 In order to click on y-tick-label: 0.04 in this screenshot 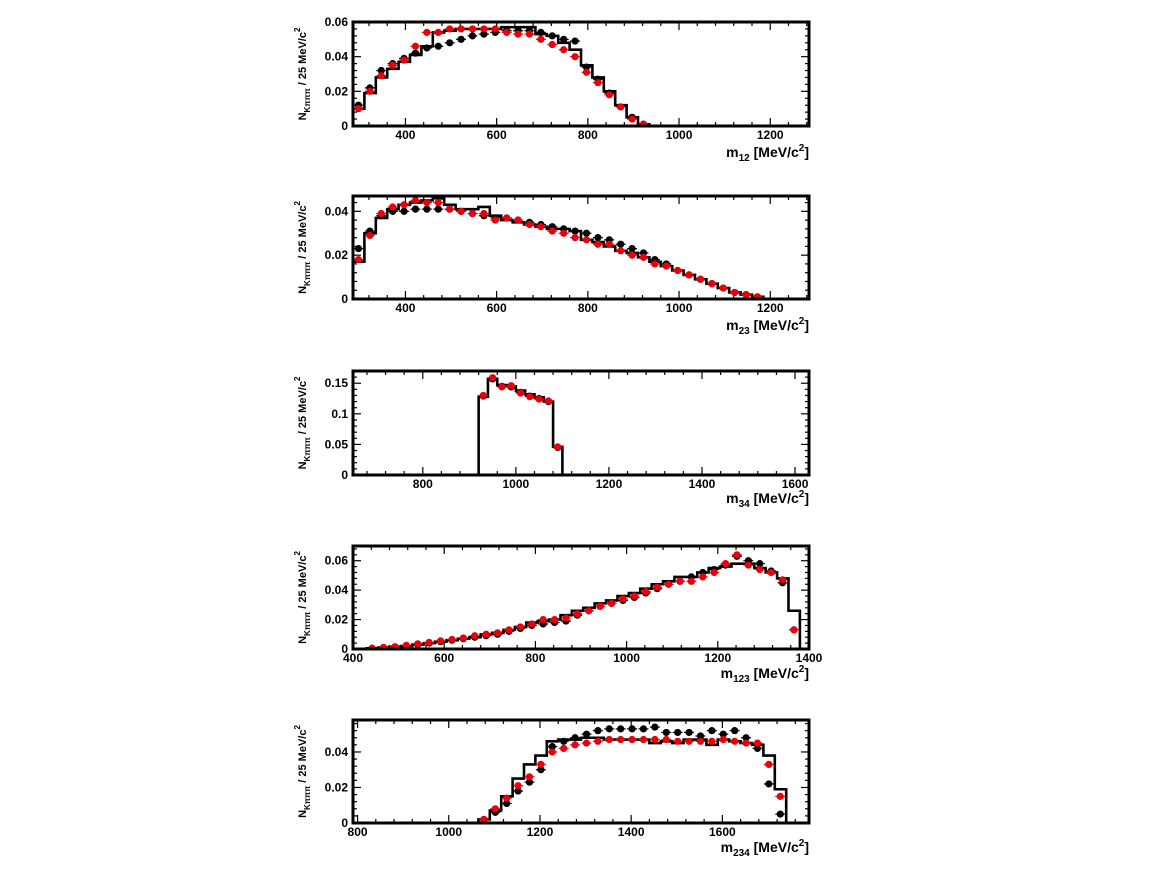, I will do `click(337, 752)`.